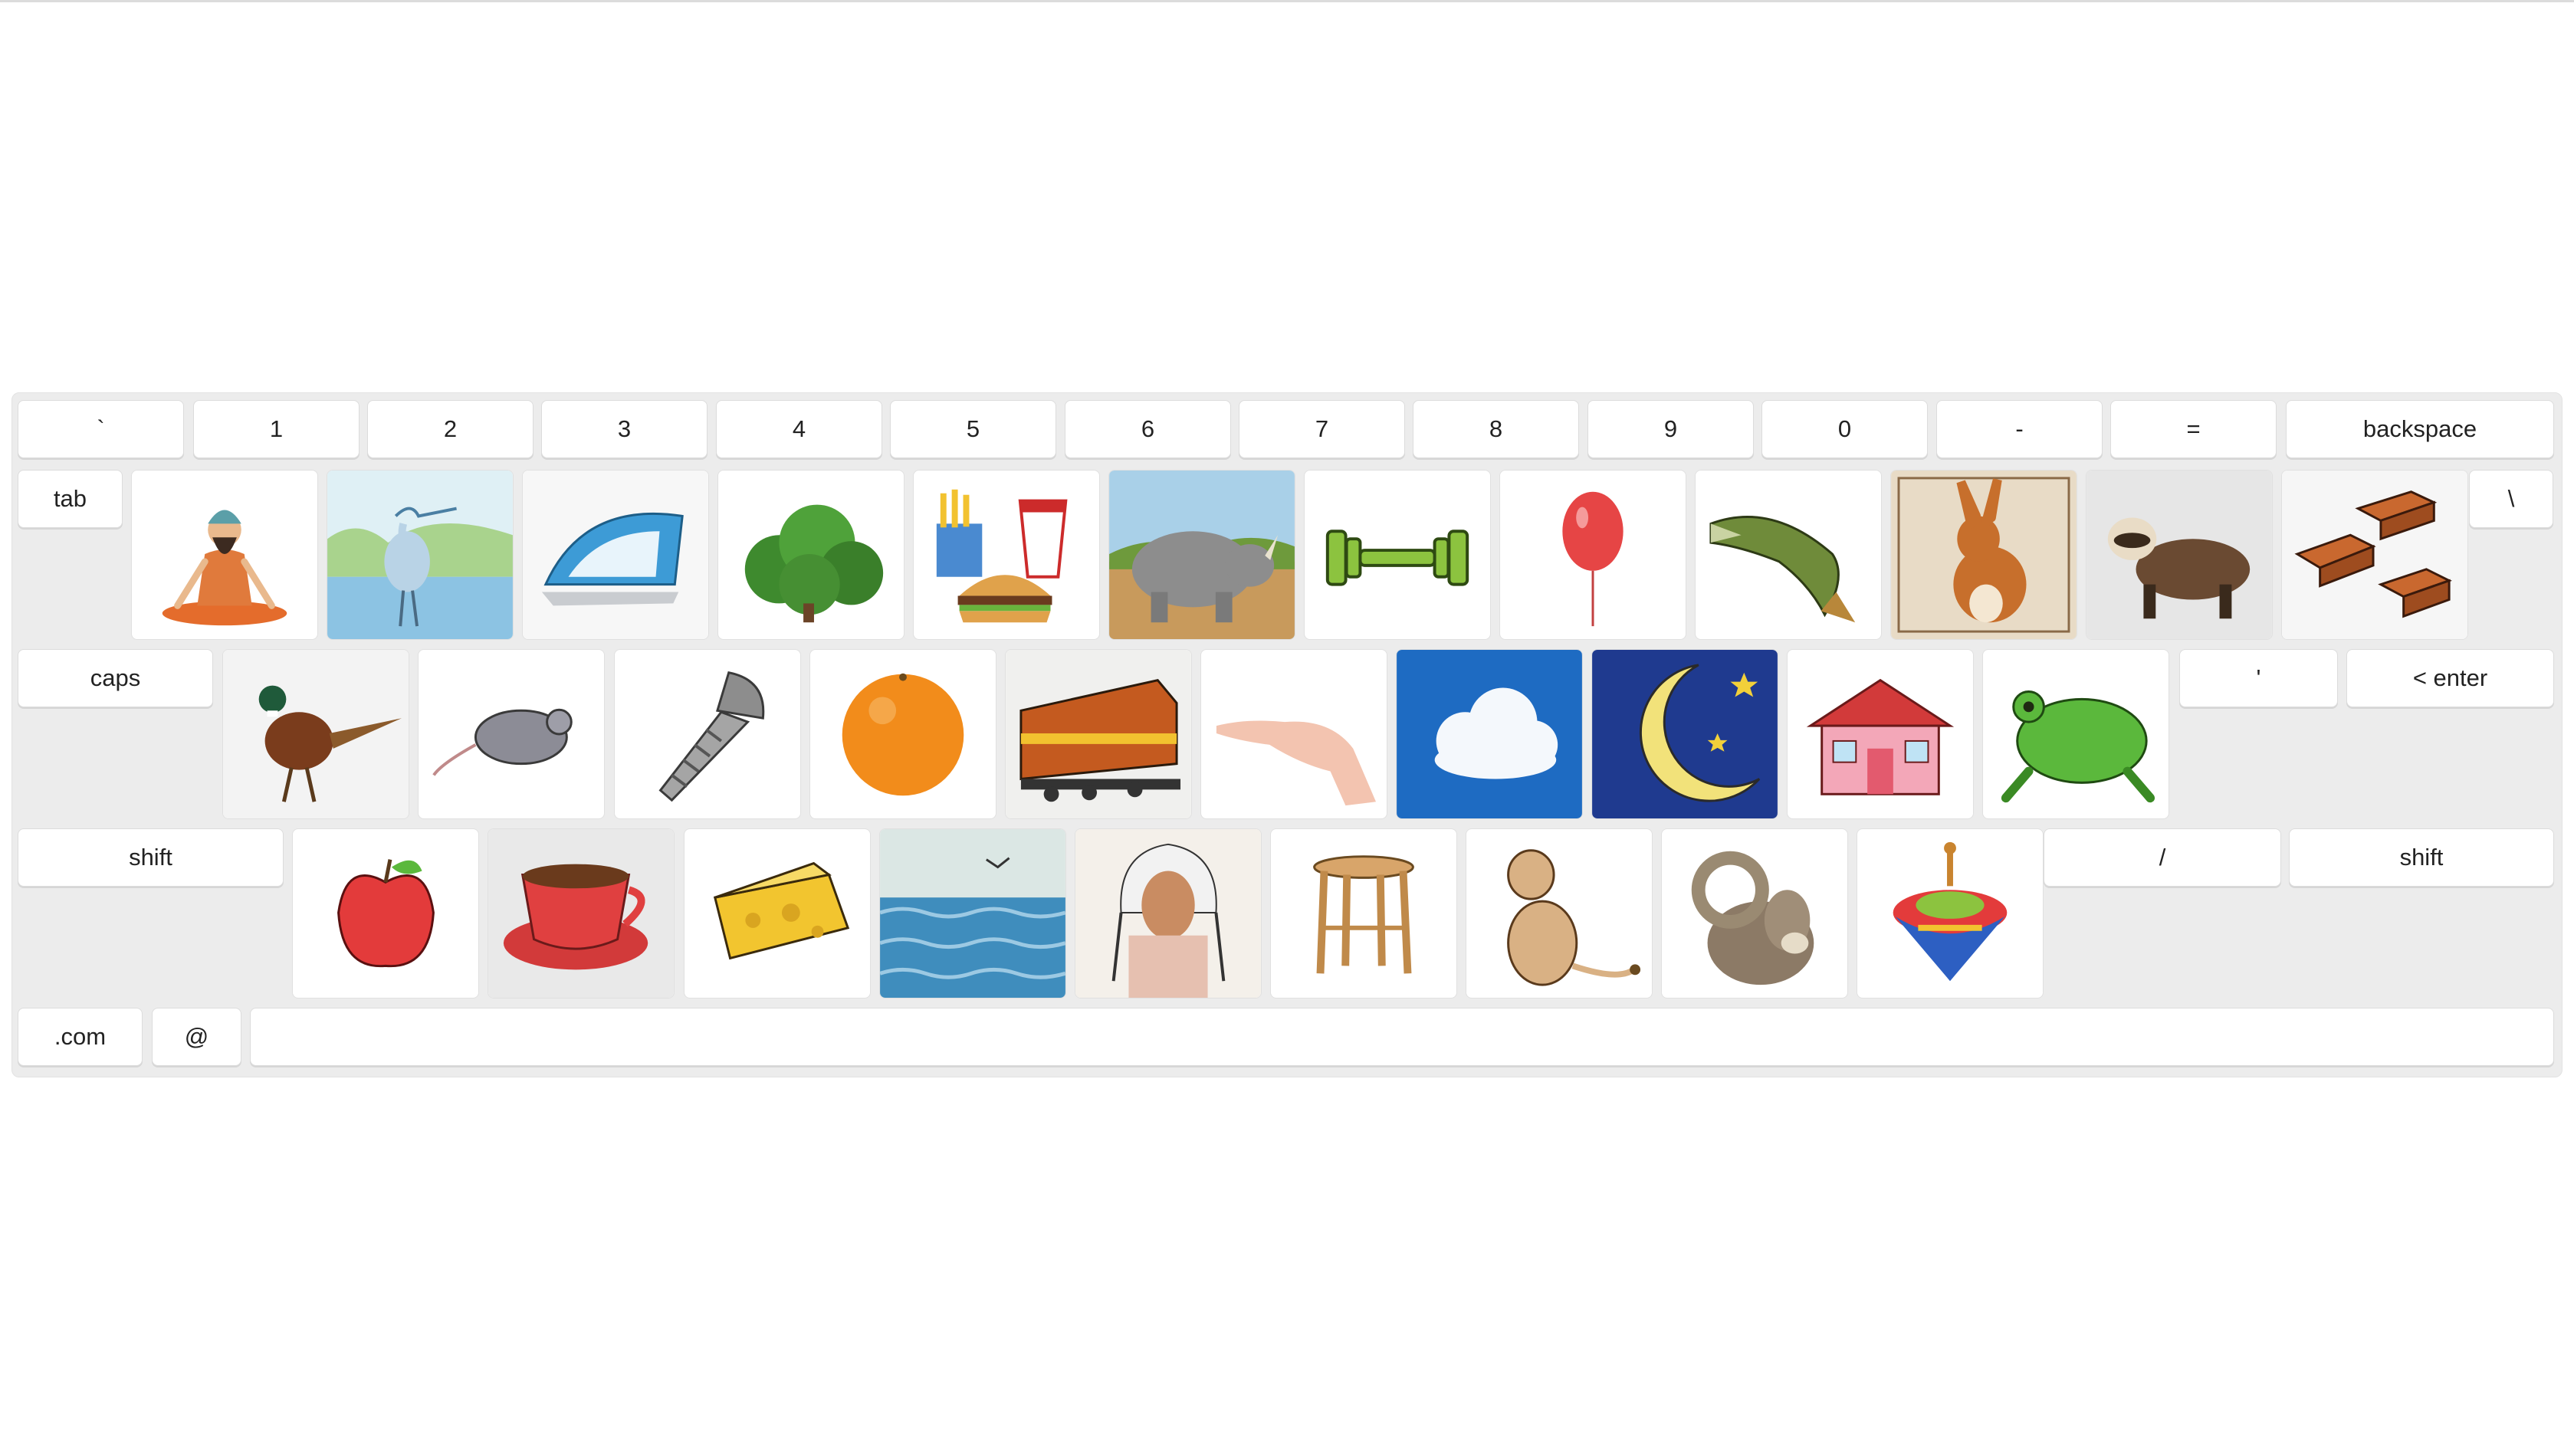  What do you see at coordinates (276, 429) in the screenshot?
I see `key-1: 1` at bounding box center [276, 429].